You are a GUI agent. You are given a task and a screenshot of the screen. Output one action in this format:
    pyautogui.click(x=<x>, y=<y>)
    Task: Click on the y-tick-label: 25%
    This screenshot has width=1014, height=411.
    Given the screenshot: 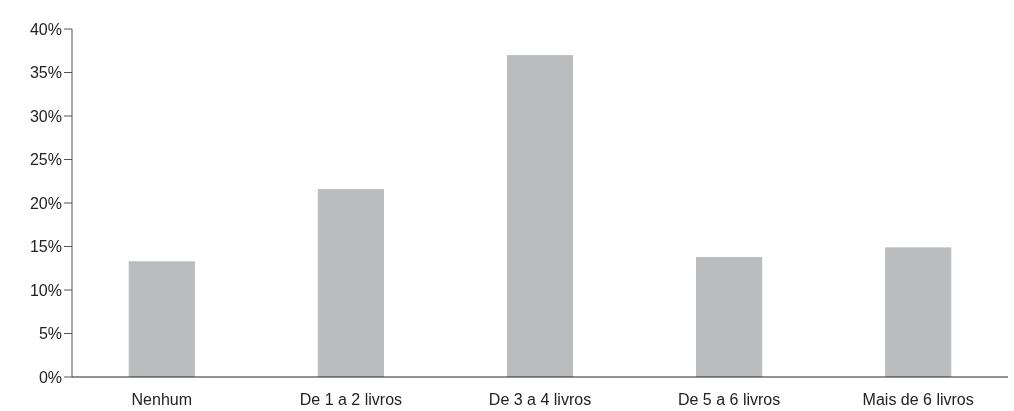 What is the action you would take?
    pyautogui.click(x=45, y=160)
    